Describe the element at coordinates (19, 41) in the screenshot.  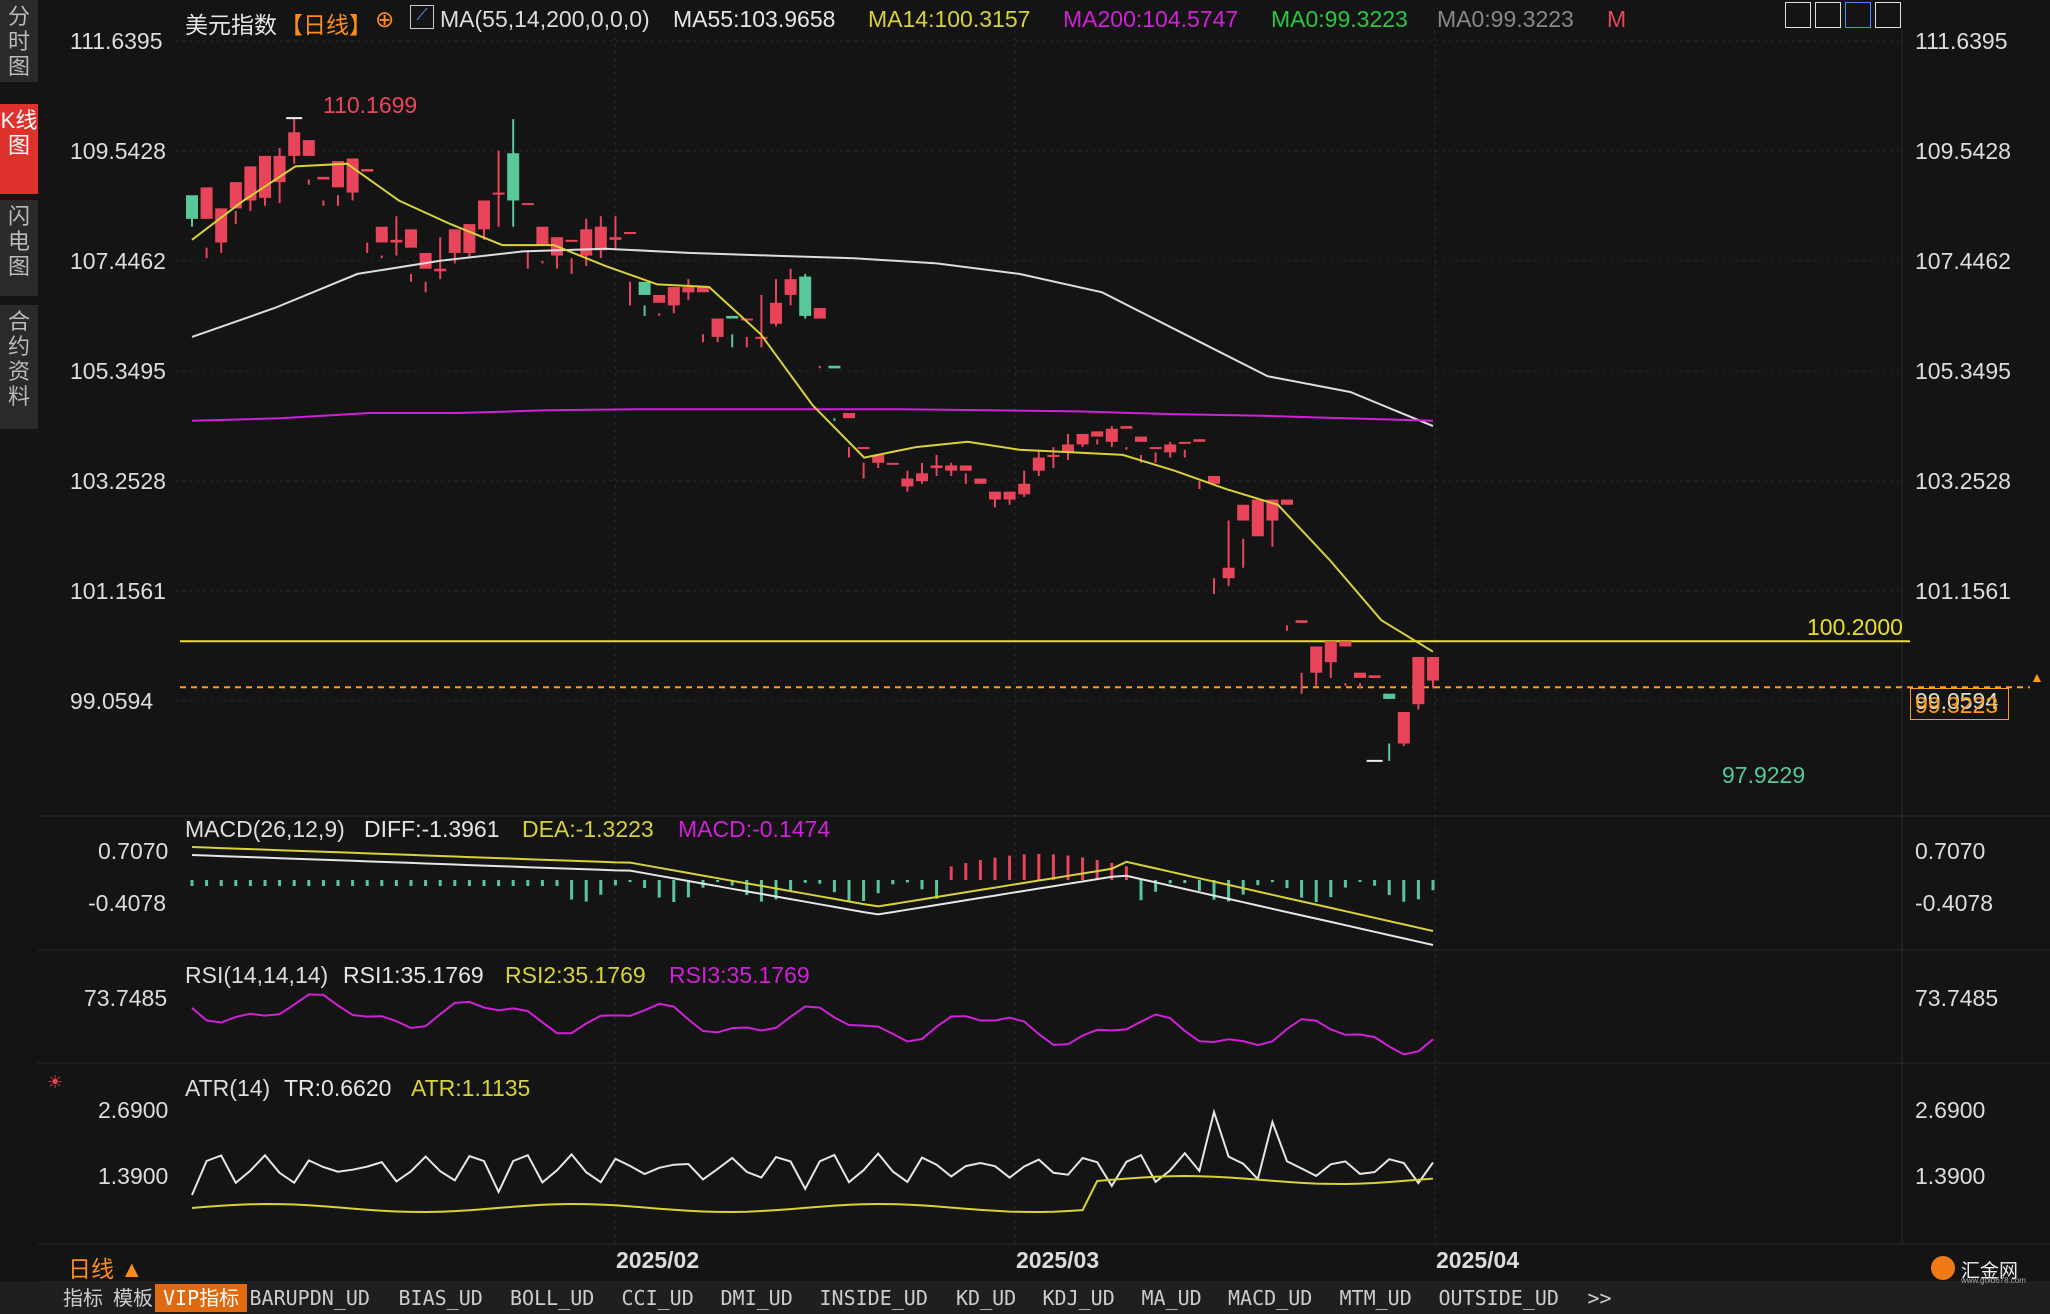
I see `tab-timeshare: 分时图` at that location.